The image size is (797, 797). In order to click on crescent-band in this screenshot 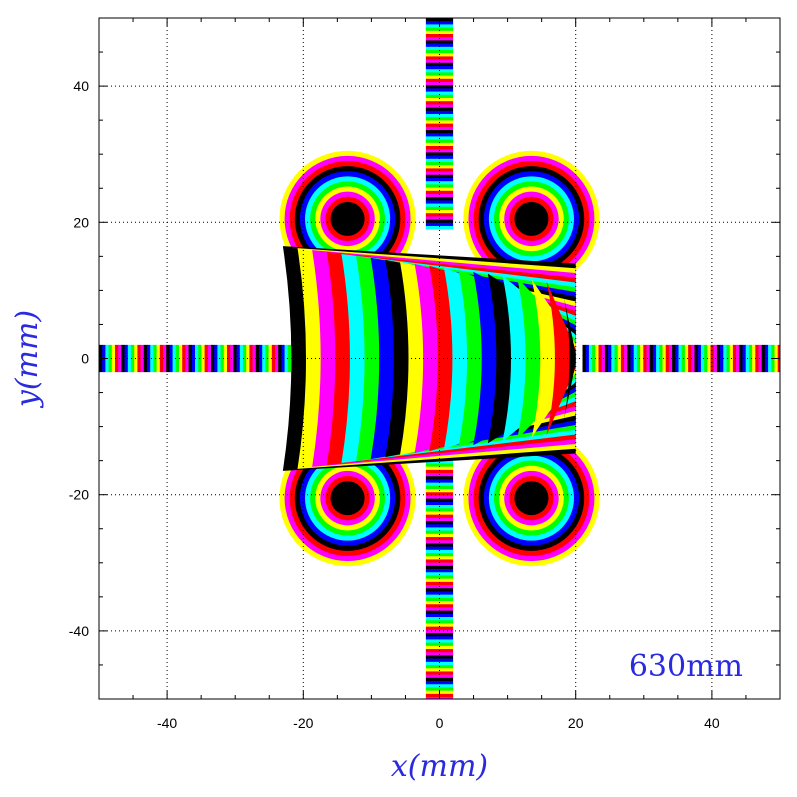, I will do `click(553, 358)`.